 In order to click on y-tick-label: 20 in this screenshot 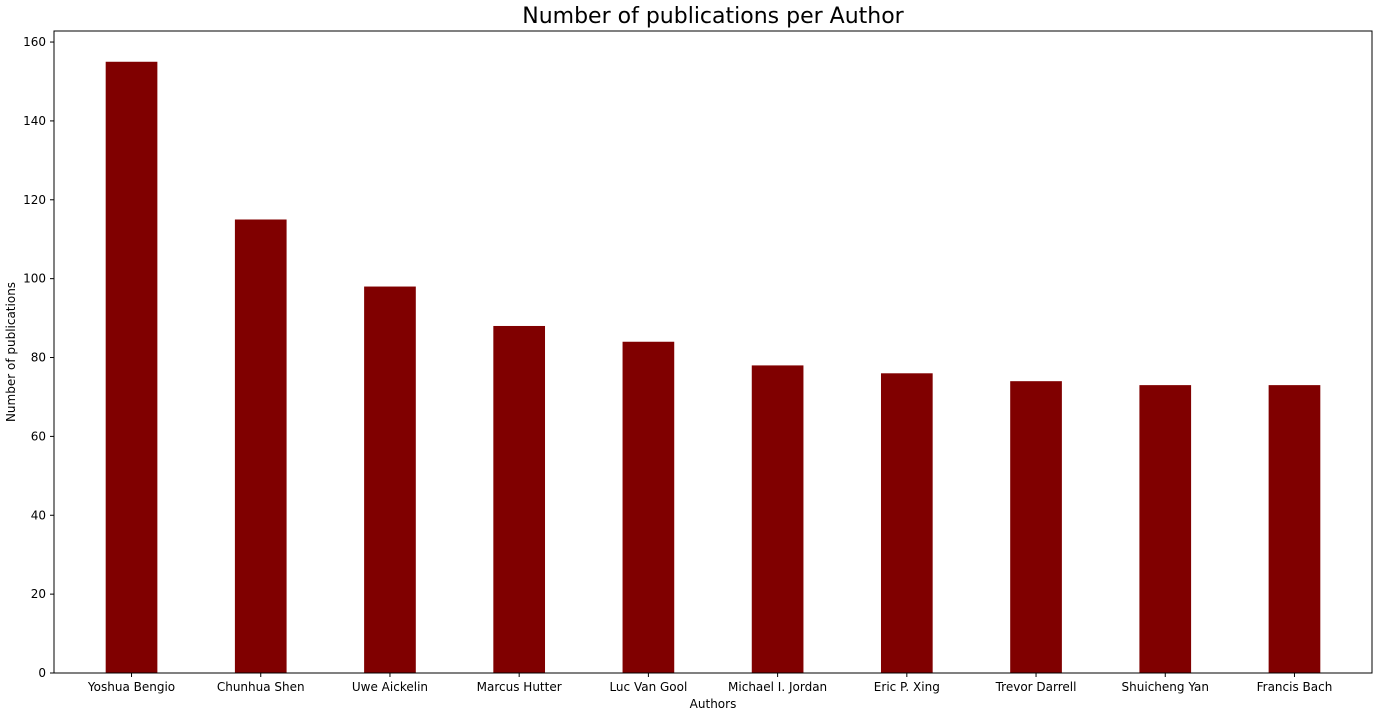, I will do `click(38, 594)`.